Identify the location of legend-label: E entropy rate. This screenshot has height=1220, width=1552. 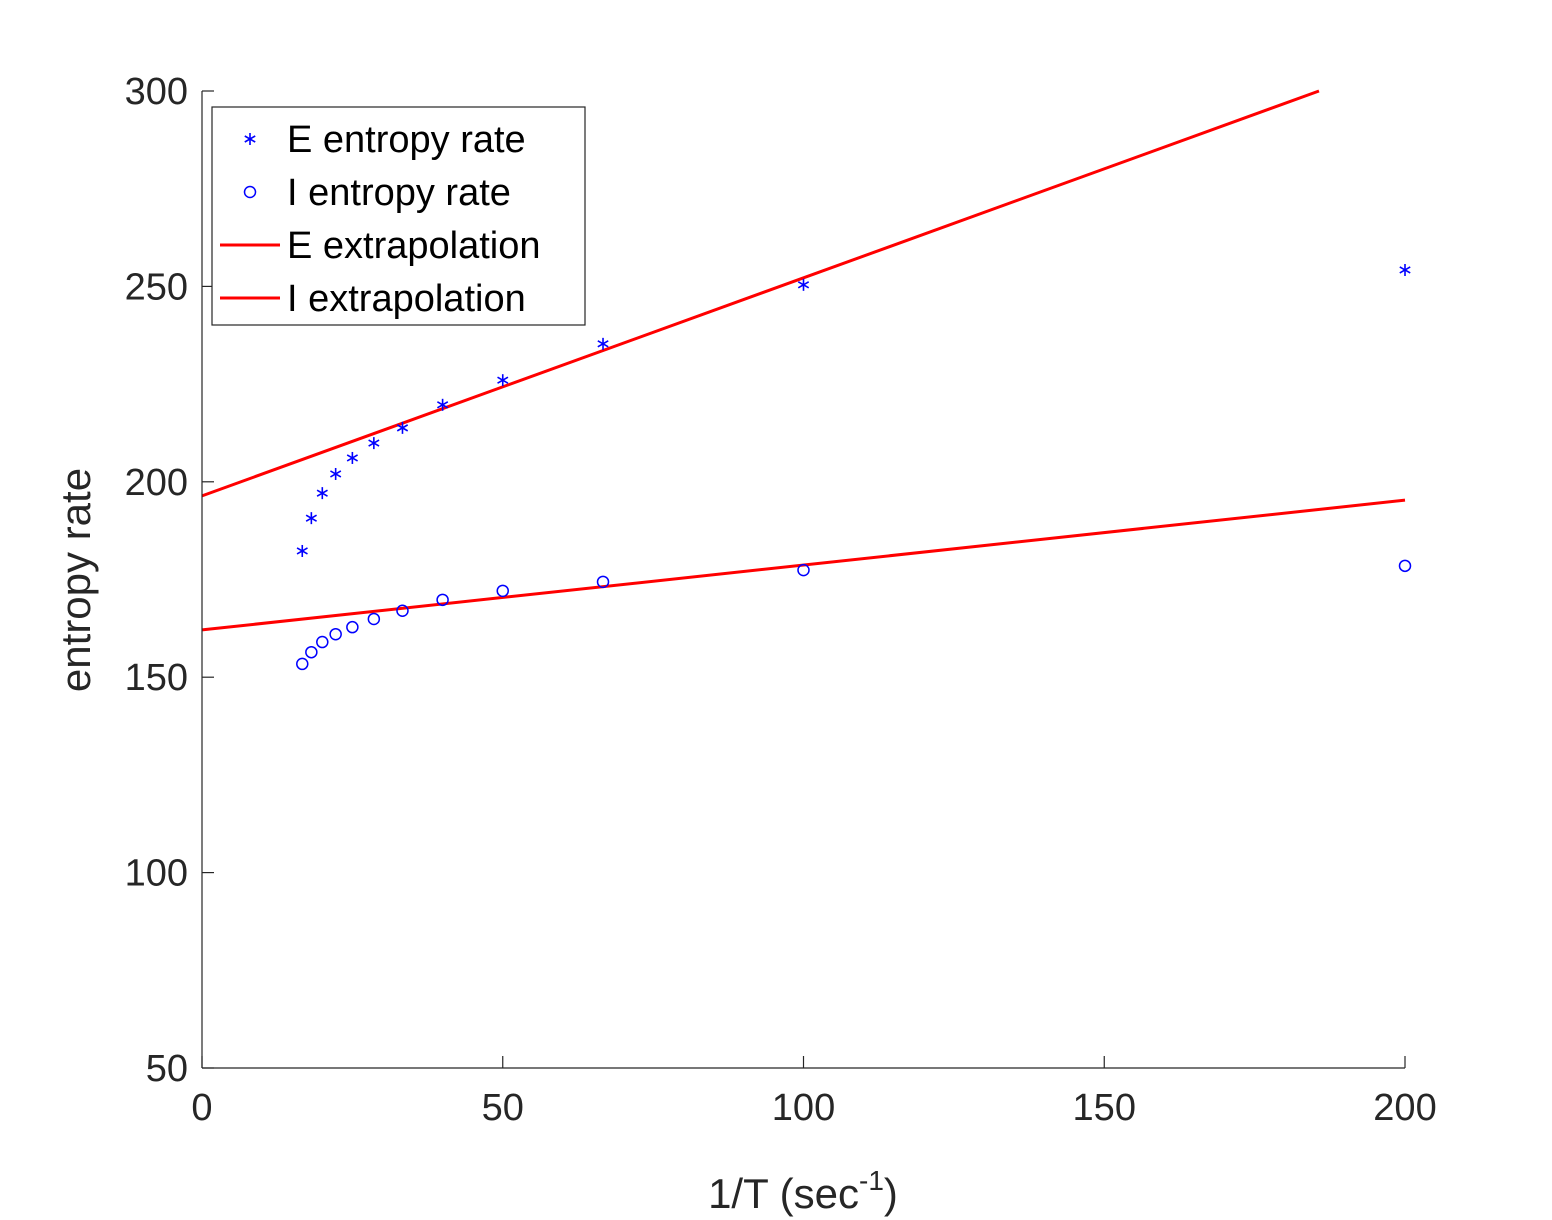
(406, 140).